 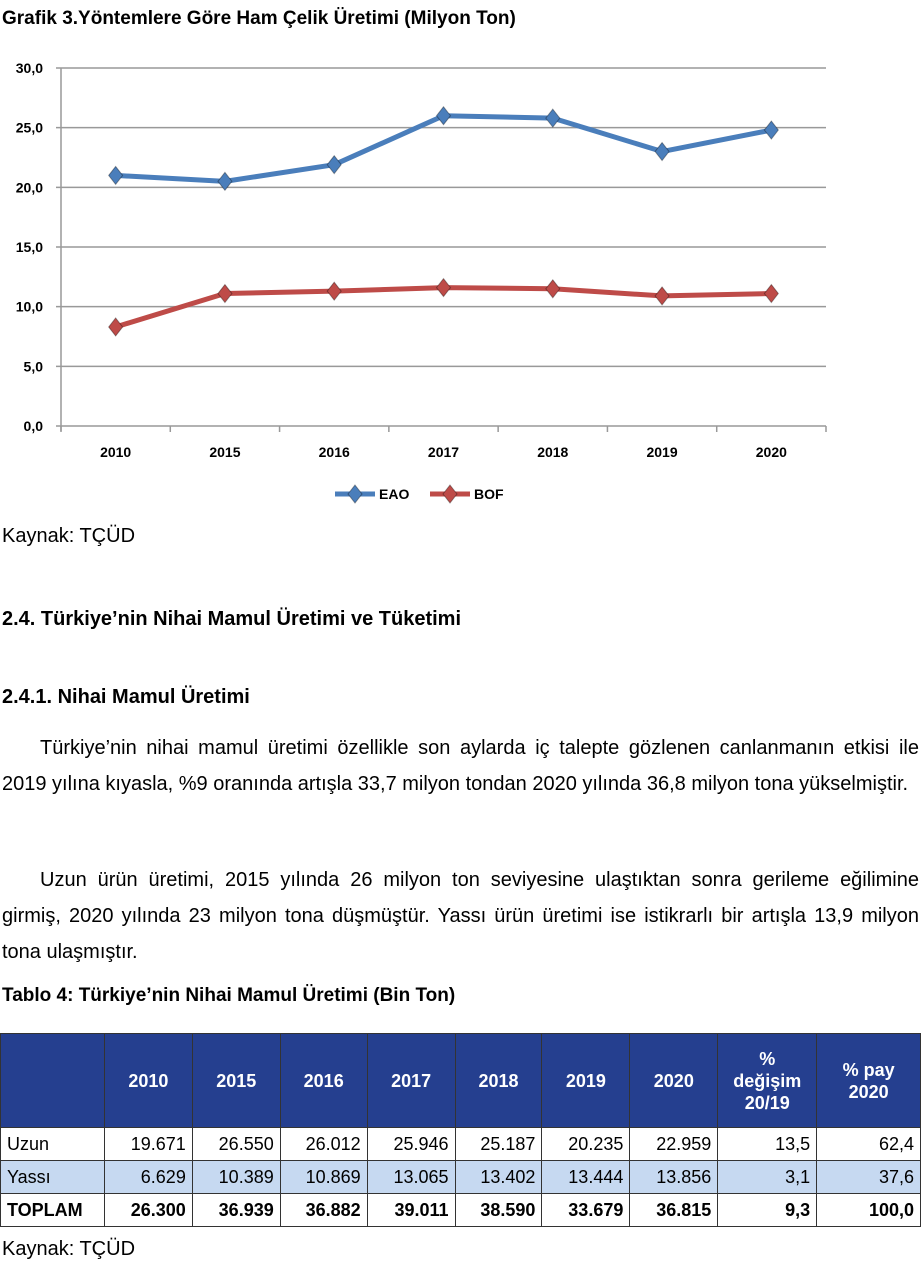 I want to click on table-cell: 37,6, so click(x=868, y=1177).